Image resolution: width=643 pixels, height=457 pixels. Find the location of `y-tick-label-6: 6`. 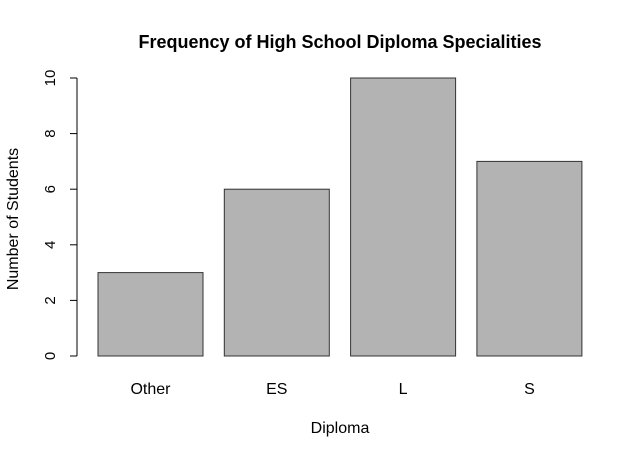

y-tick-label-6: 6 is located at coordinates (50, 189).